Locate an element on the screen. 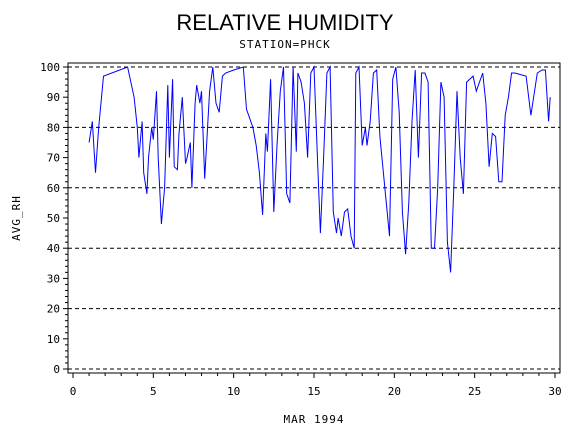 Image resolution: width=570 pixels, height=430 pixels. y-tick-label: 10 is located at coordinates (53, 339).